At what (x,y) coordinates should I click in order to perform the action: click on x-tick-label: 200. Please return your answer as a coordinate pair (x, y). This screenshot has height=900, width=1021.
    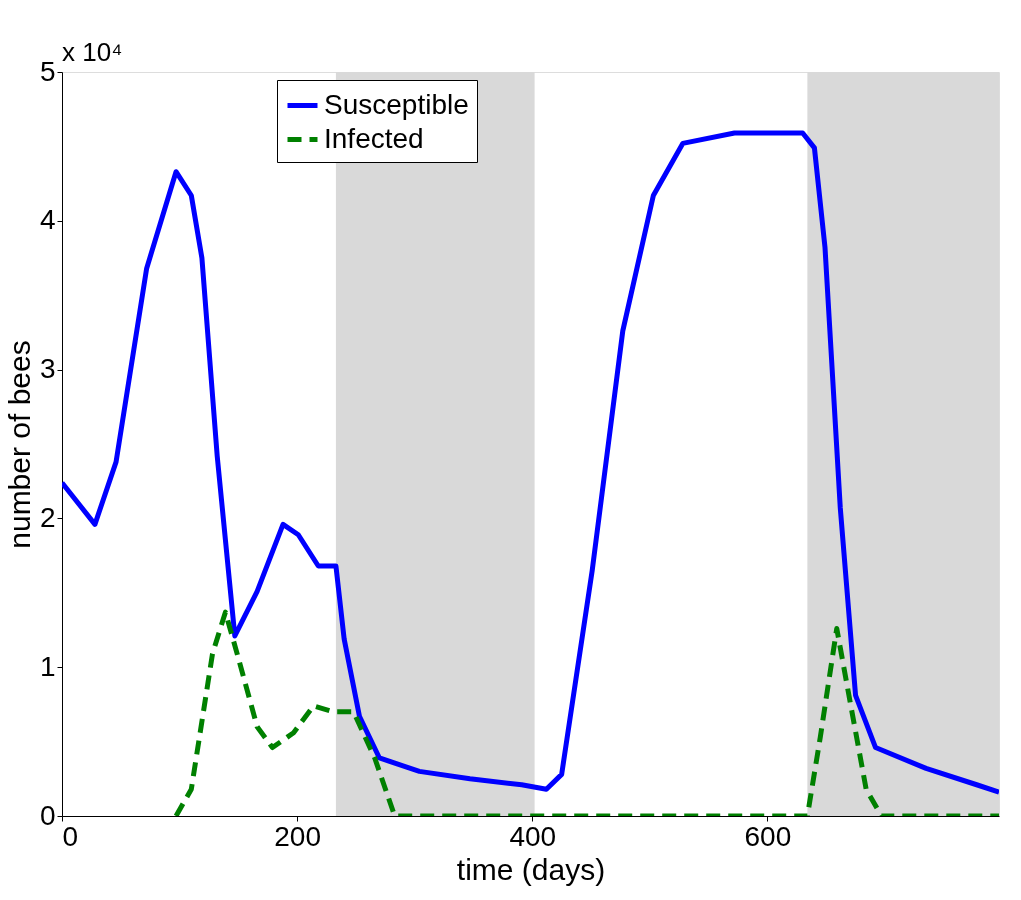
    Looking at the image, I should click on (297, 836).